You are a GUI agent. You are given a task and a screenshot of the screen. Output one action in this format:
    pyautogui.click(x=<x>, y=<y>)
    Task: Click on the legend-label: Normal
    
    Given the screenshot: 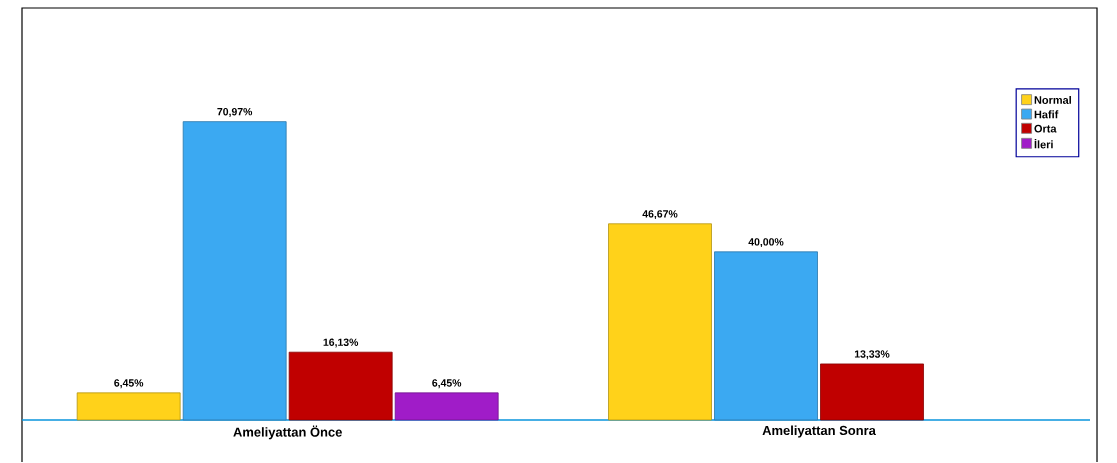 What is the action you would take?
    pyautogui.click(x=1052, y=100)
    